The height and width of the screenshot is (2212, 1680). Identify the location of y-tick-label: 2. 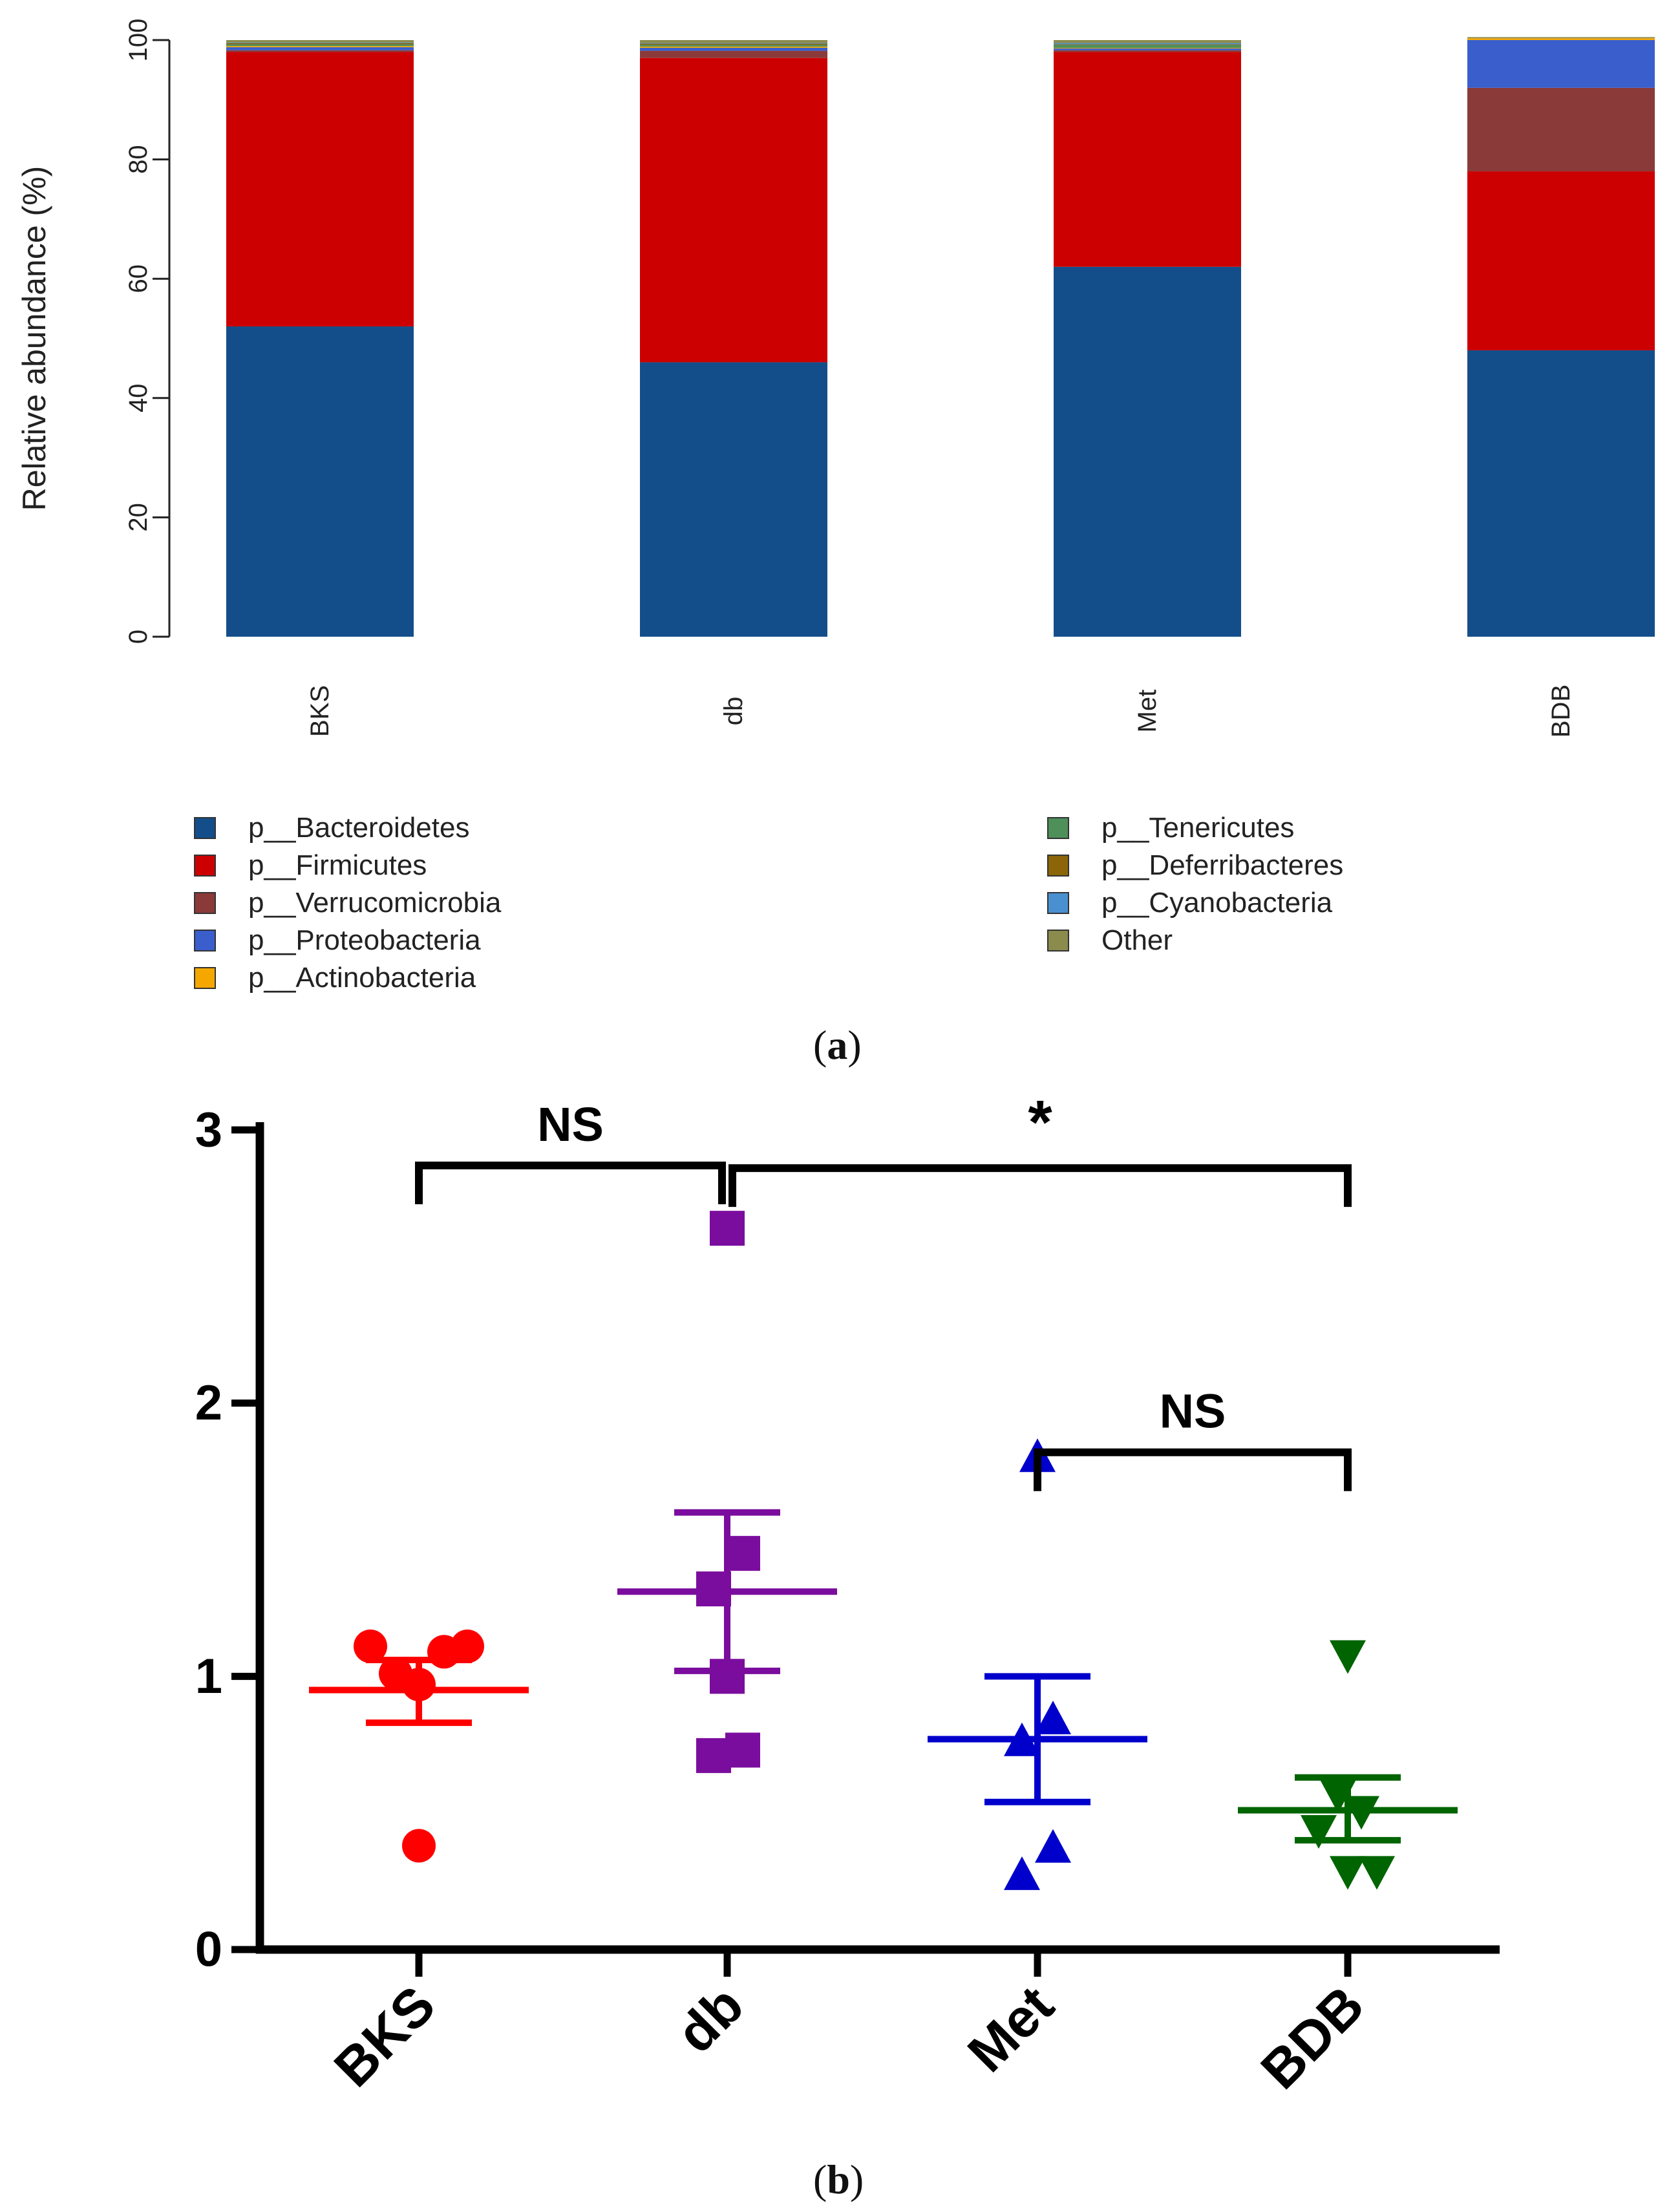
(209, 1403).